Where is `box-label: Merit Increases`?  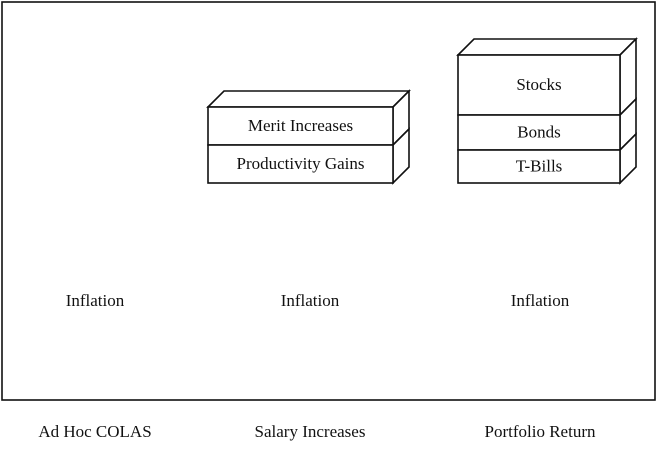
box-label: Merit Increases is located at coordinates (300, 125).